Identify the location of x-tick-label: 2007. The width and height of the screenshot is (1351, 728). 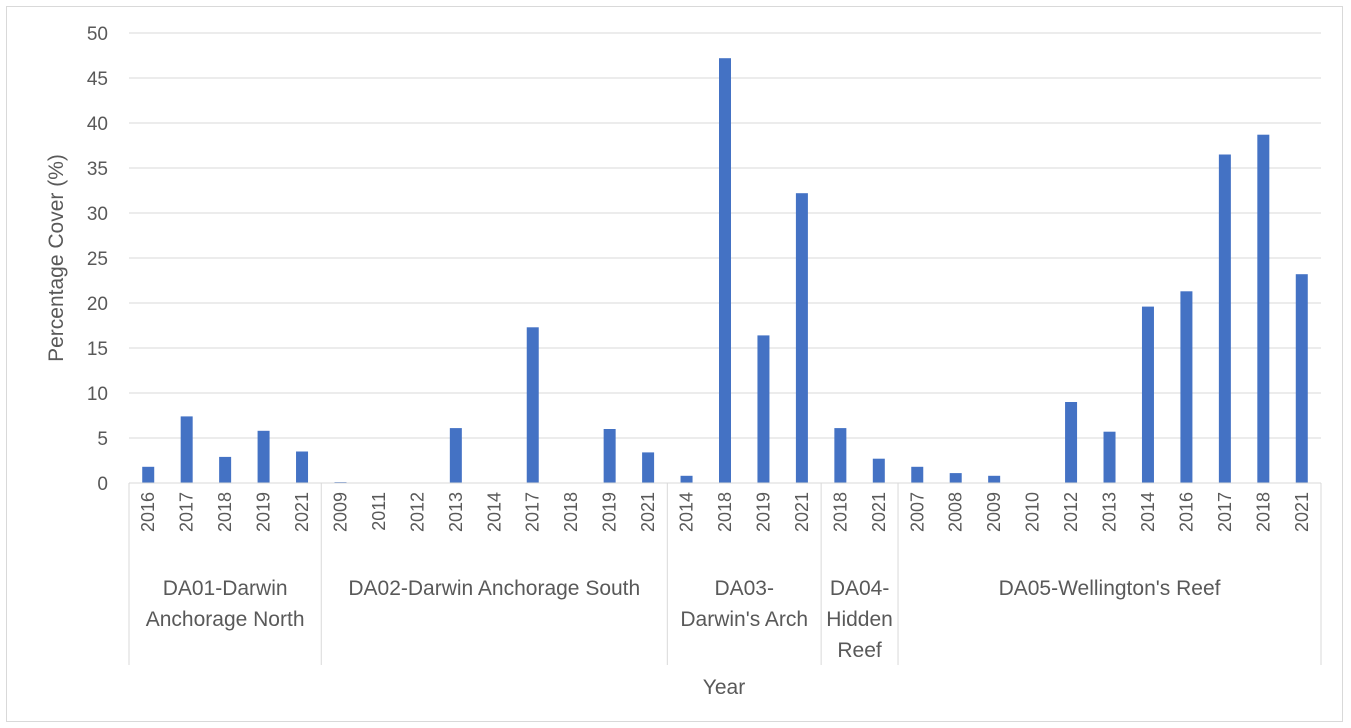
(917, 512).